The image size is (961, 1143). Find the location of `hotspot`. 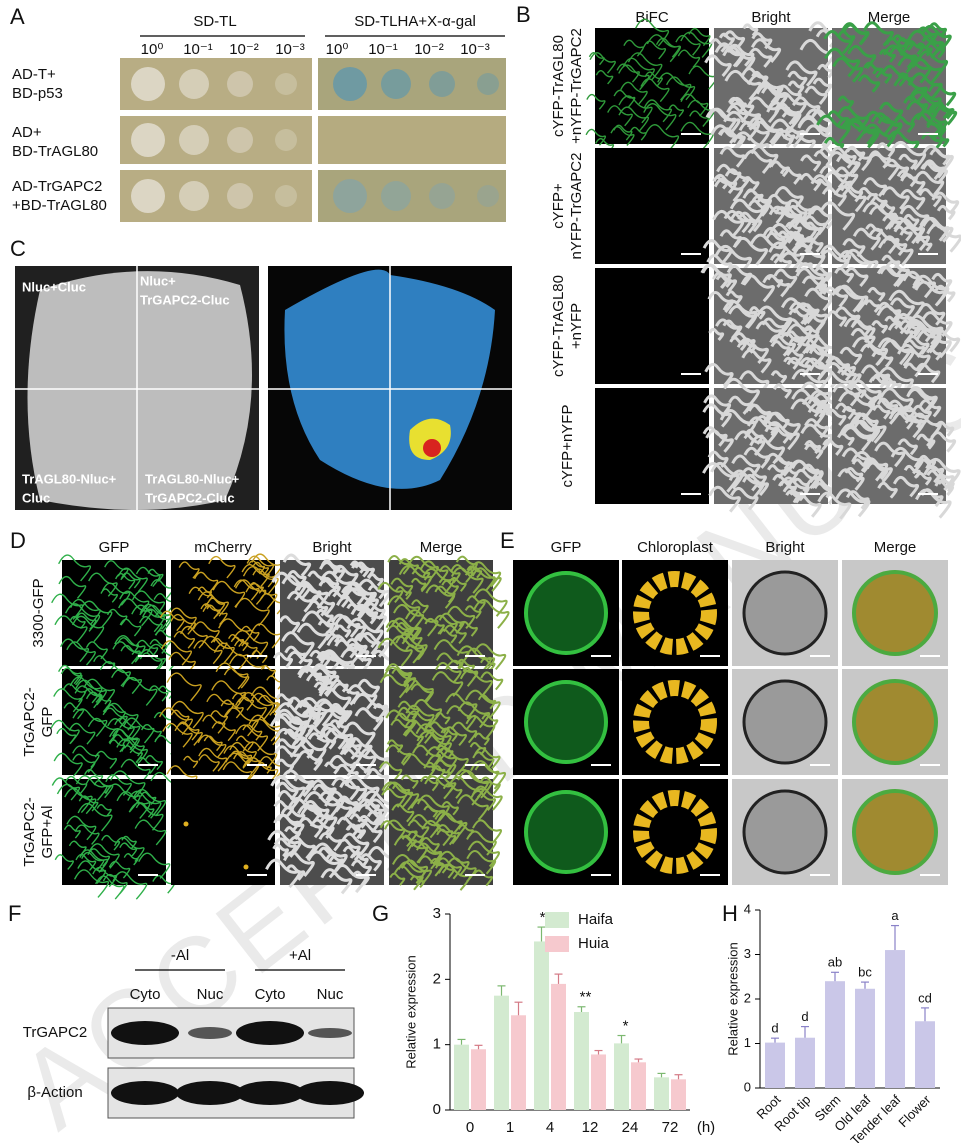

hotspot is located at coordinates (432, 448).